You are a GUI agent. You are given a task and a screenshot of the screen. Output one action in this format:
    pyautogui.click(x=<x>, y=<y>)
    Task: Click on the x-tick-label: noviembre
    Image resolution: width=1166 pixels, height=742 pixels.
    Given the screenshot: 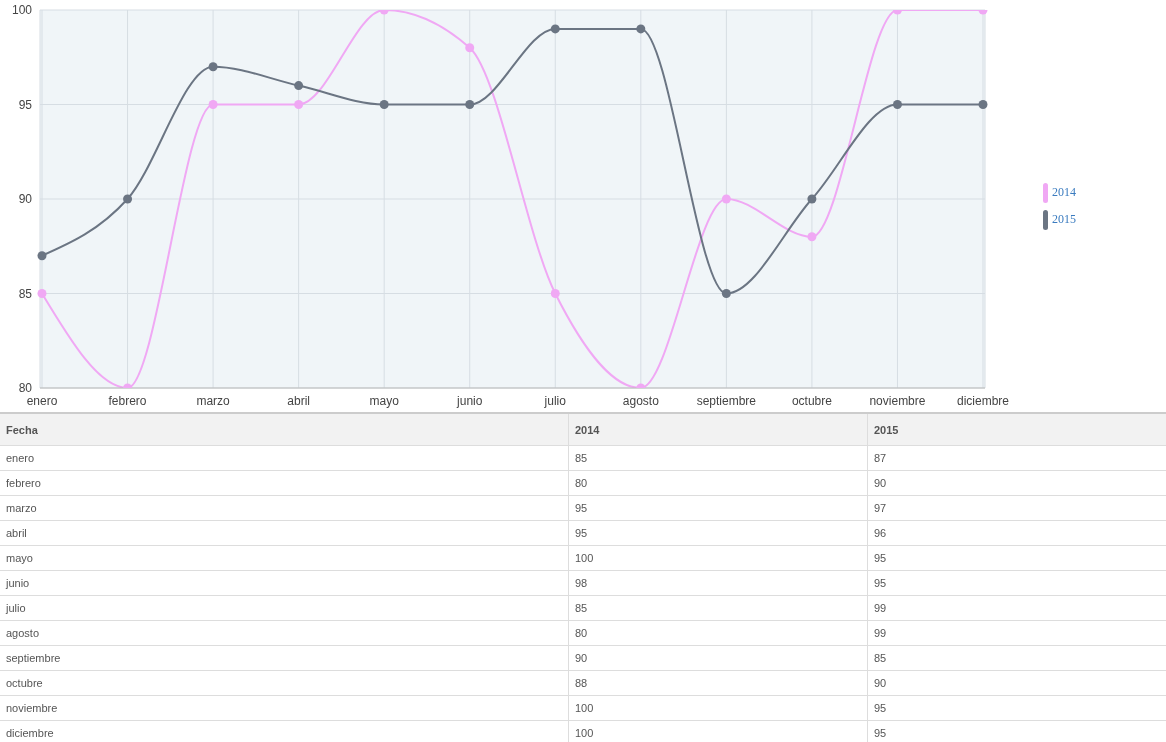 What is the action you would take?
    pyautogui.click(x=897, y=400)
    